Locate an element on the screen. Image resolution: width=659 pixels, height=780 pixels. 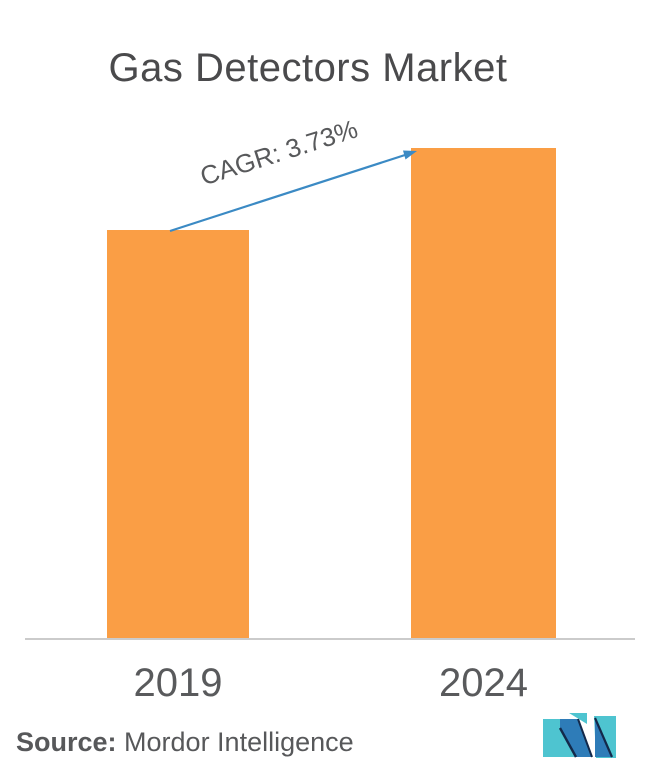
source-attribution: Source: Mordor Intelligence is located at coordinates (185, 742).